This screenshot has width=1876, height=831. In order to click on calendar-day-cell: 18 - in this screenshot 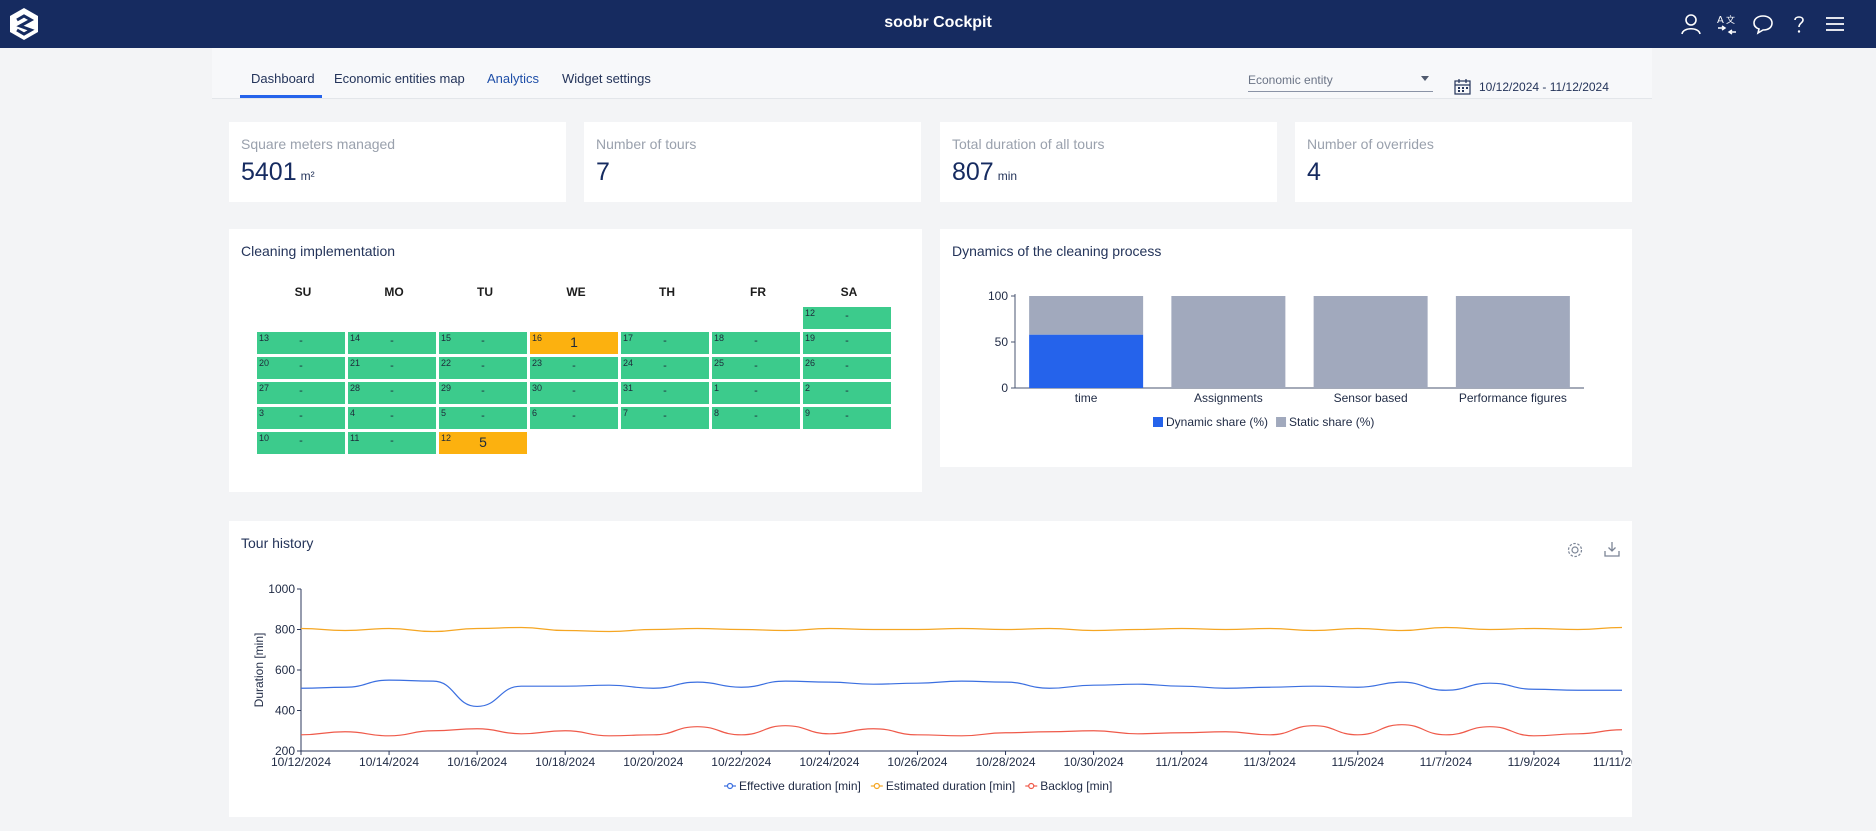, I will do `click(756, 343)`.